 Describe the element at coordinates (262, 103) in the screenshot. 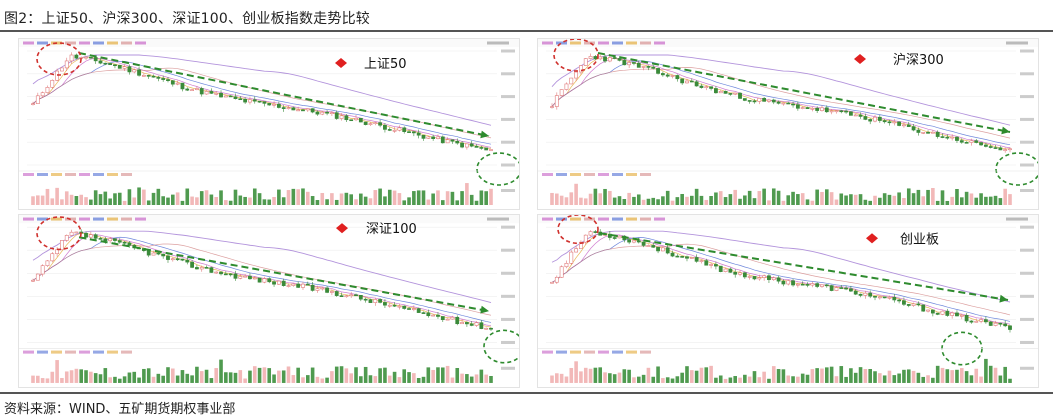

I see `moving-average-line` at that location.